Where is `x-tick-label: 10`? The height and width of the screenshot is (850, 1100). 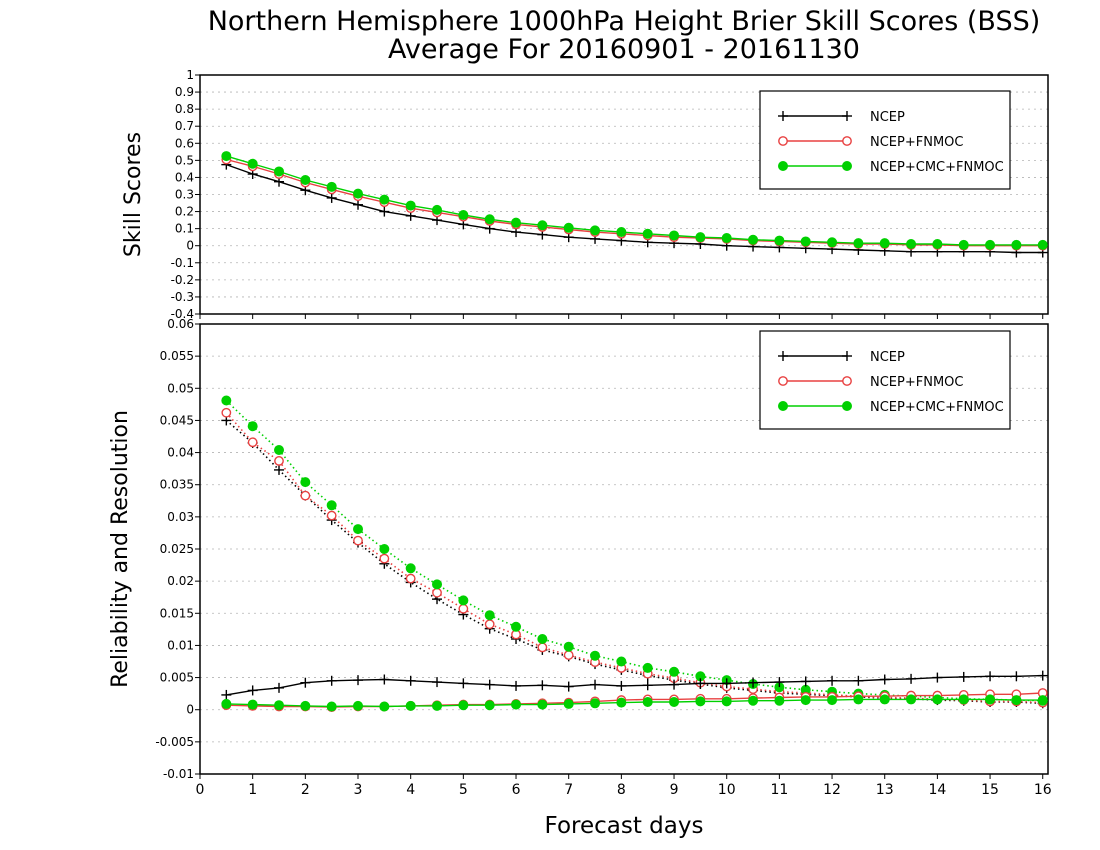 x-tick-label: 10 is located at coordinates (727, 790).